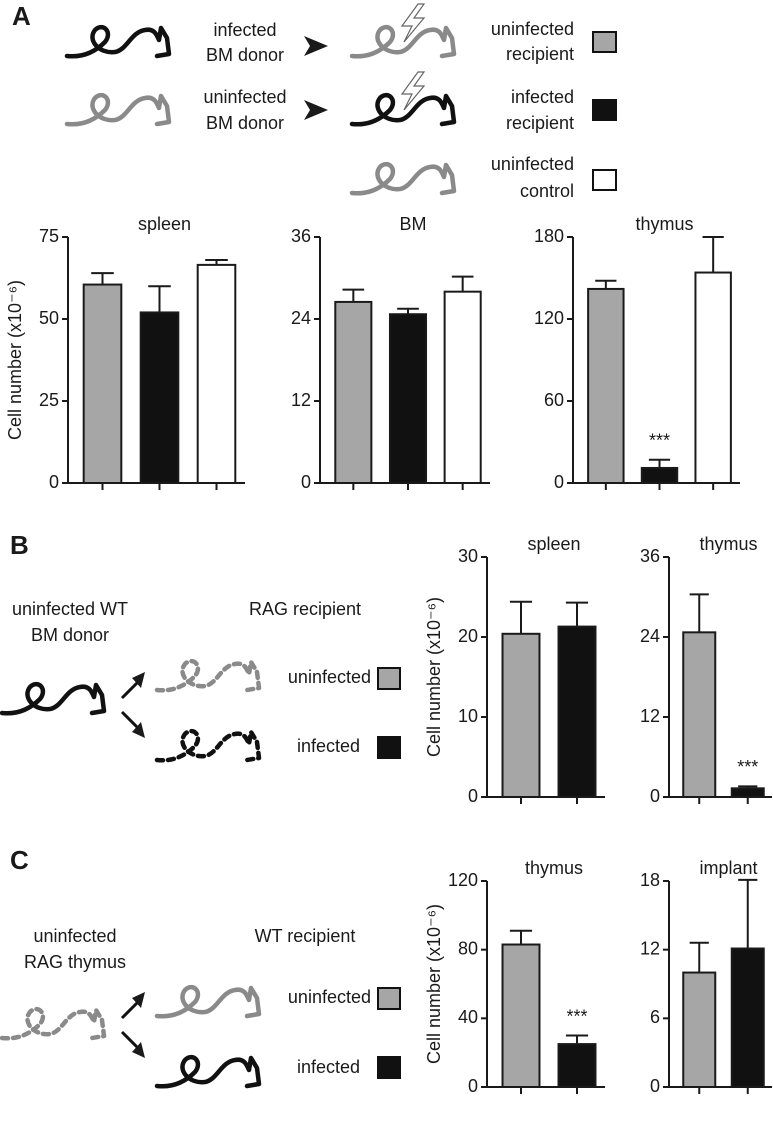 The width and height of the screenshot is (773, 1127). What do you see at coordinates (468, 1017) in the screenshot?
I see `y-tick-label: 40` at bounding box center [468, 1017].